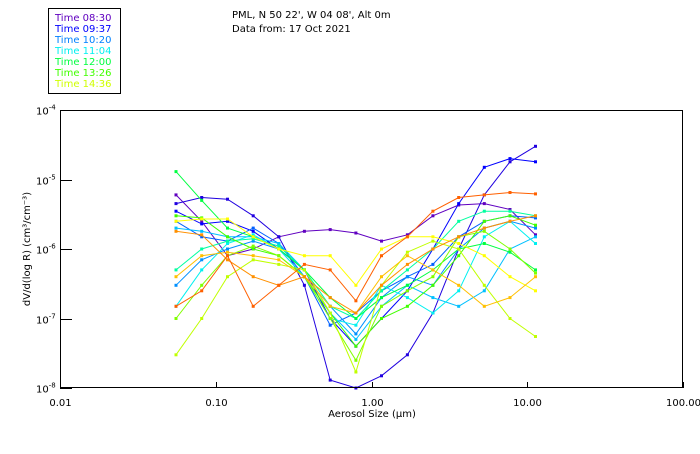  I want to click on x-tick-label: 1.00, so click(372, 403).